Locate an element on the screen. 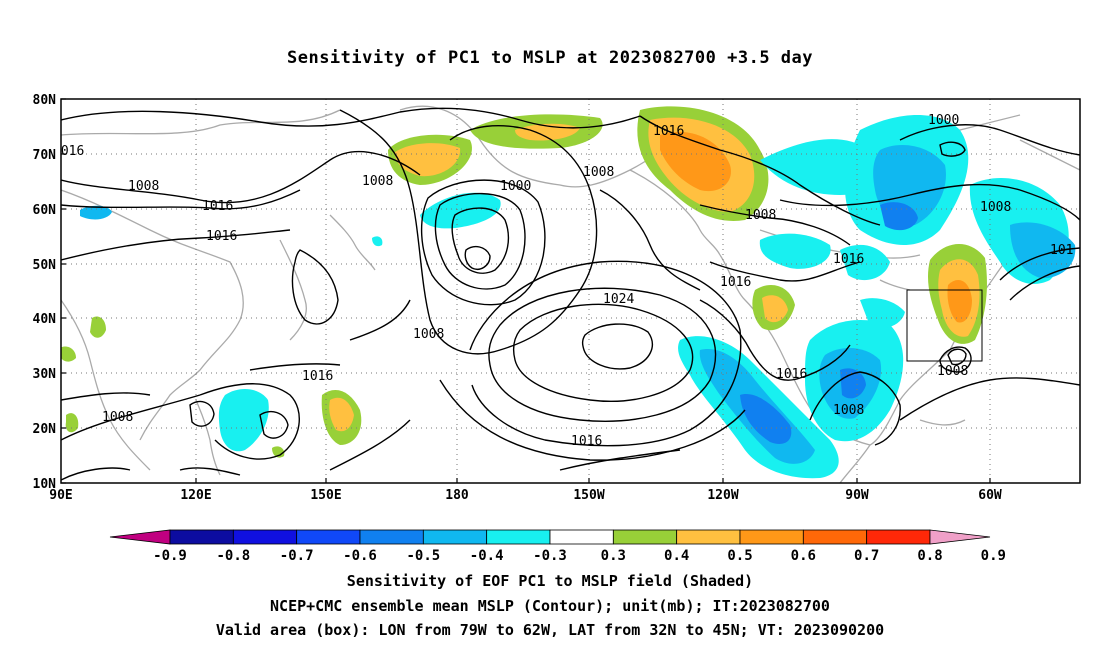  lon-label: 150E is located at coordinates (325, 495).